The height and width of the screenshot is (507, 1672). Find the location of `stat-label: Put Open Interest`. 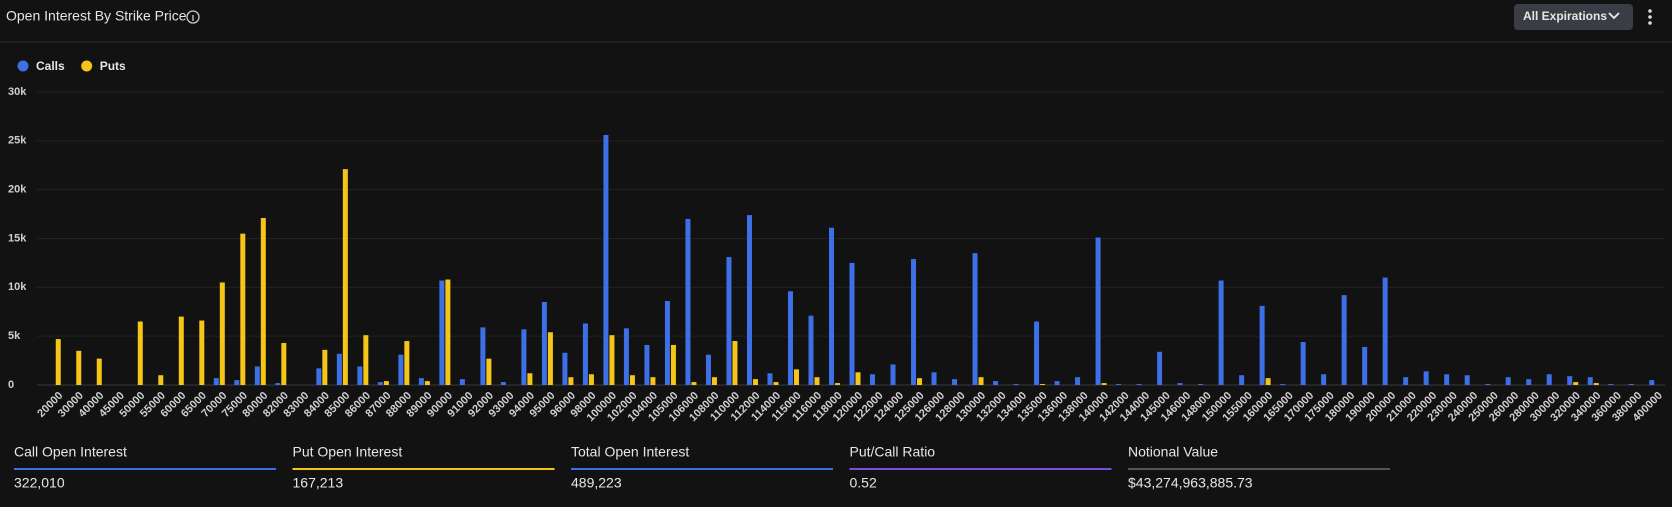

stat-label: Put Open Interest is located at coordinates (348, 452).